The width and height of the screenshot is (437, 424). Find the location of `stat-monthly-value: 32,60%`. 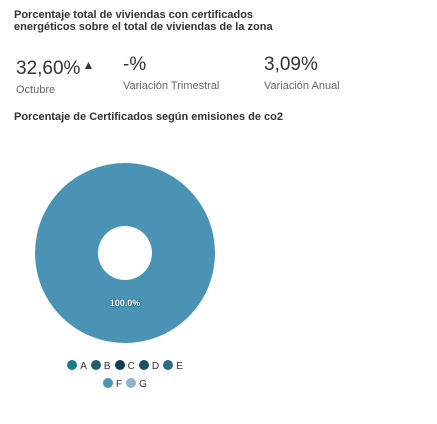

stat-monthly-value: 32,60% is located at coordinates (48, 68).